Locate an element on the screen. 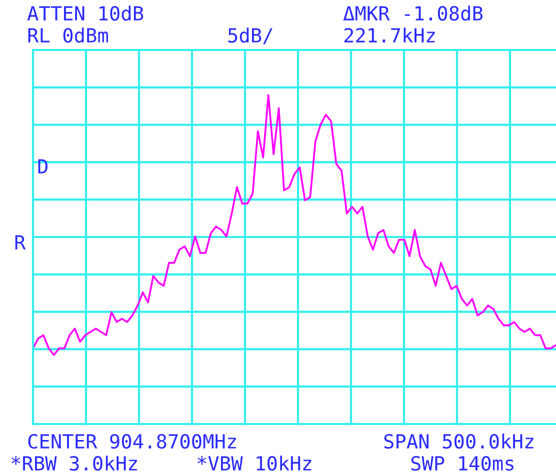 This screenshot has width=556, height=473. text: SPAN 500.0kHz is located at coordinates (459, 441).